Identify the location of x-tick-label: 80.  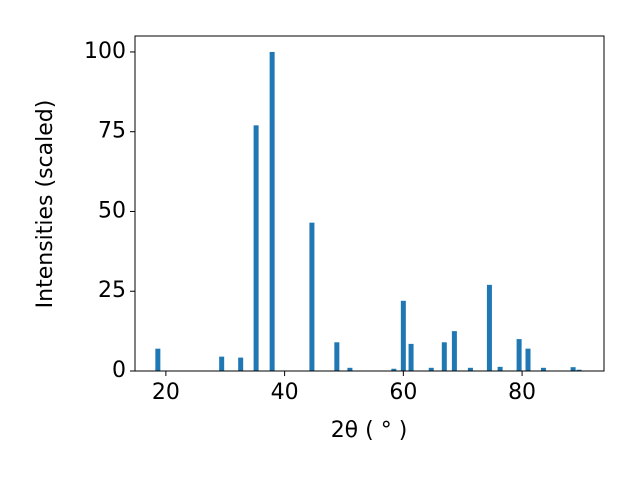
(522, 392).